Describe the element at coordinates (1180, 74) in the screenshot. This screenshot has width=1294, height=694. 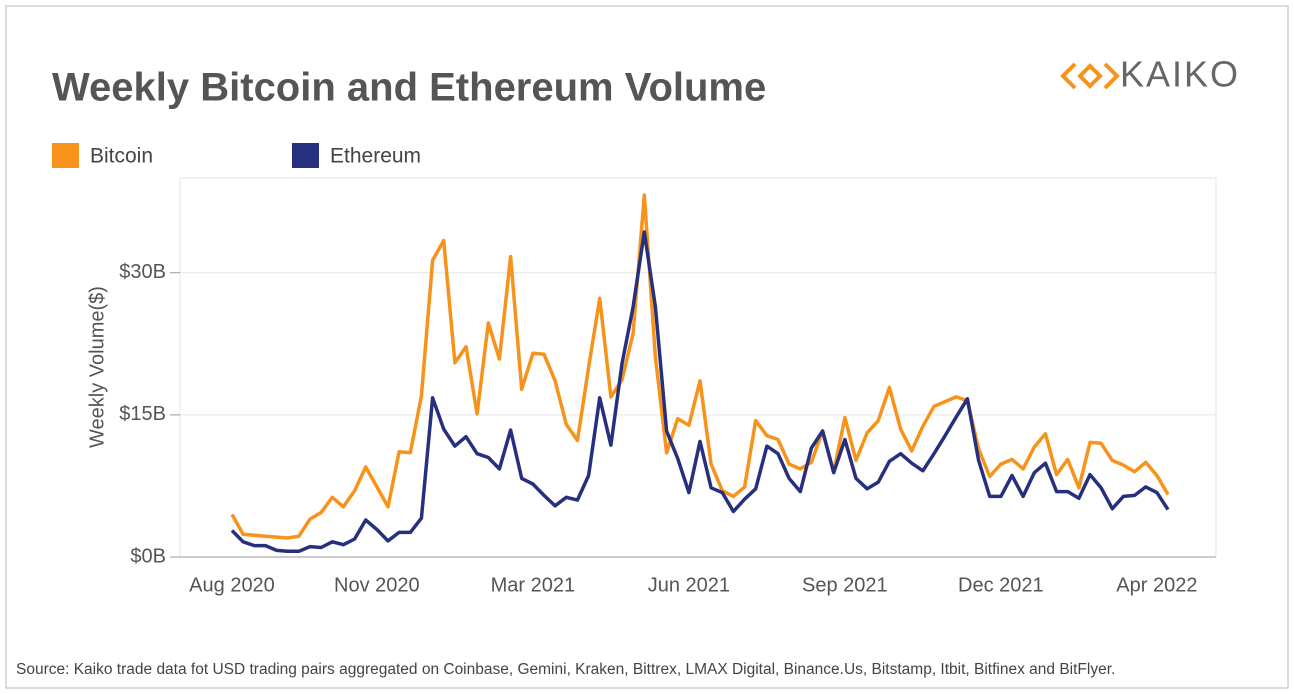
I see `logo-text: KAIKO` at that location.